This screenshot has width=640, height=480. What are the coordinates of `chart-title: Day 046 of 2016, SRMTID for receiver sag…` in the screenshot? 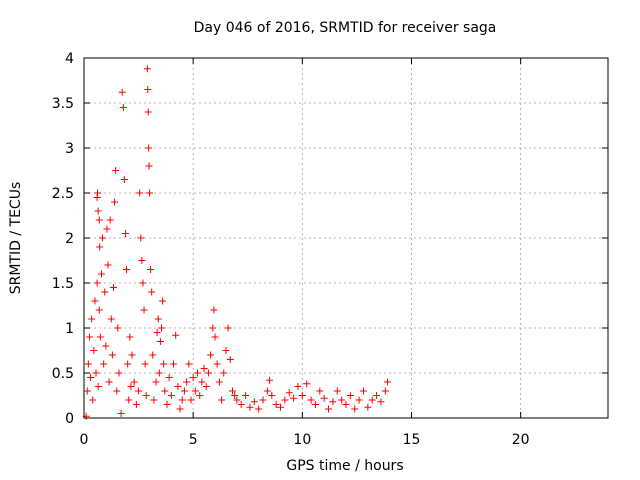 It's located at (345, 28).